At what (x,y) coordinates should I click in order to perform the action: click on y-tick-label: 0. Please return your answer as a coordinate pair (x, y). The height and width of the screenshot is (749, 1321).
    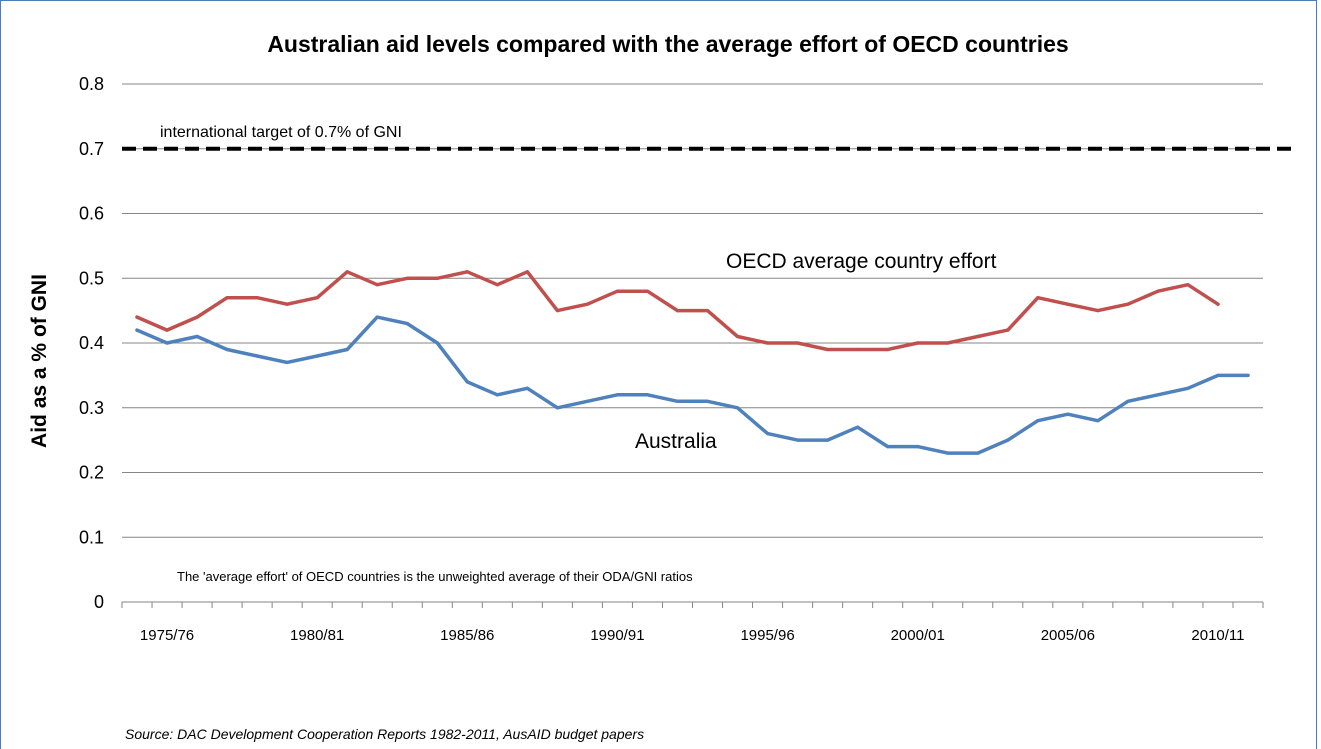
    Looking at the image, I should click on (99, 602).